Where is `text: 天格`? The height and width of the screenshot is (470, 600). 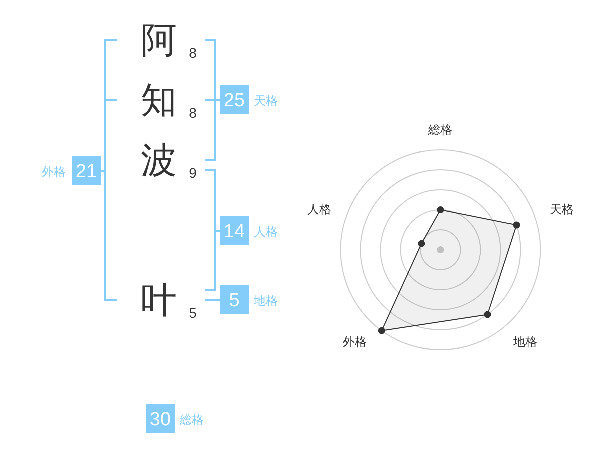 text: 天格 is located at coordinates (266, 101).